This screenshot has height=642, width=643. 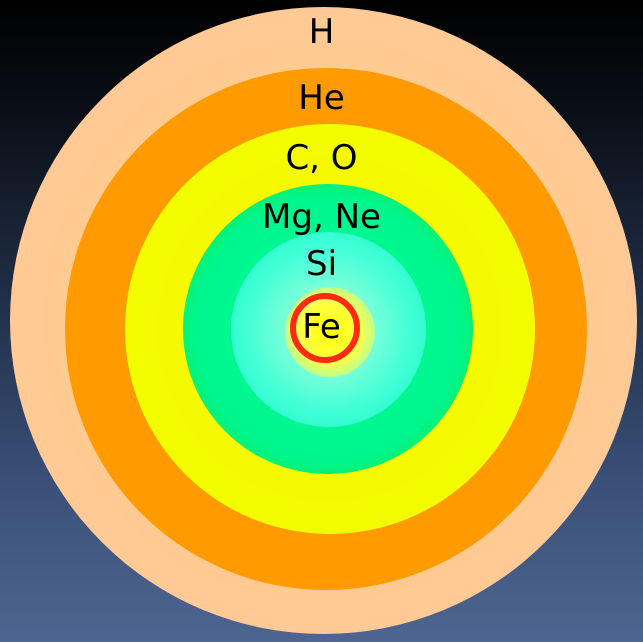 I want to click on label-carbon-oxygen: C, O, so click(x=321, y=158).